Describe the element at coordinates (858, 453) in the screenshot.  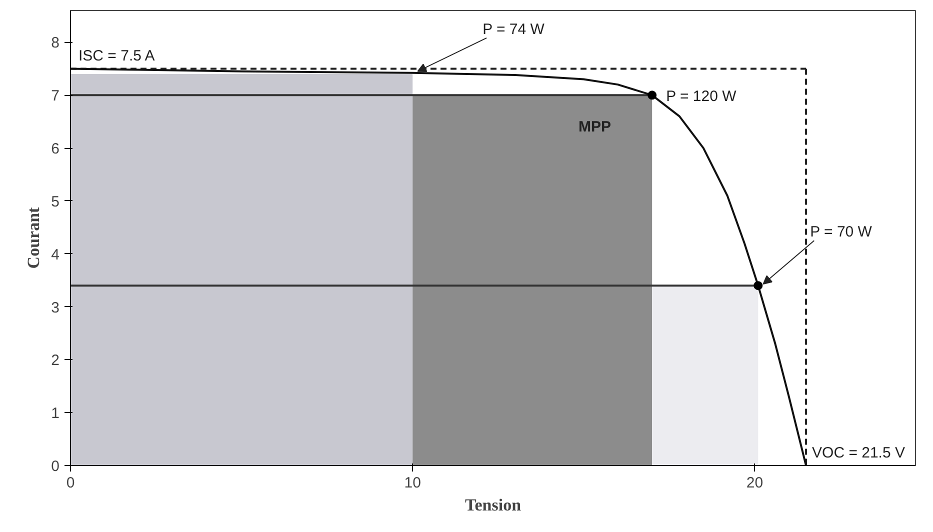
I see `annotation: VOC = 21.5 V` at that location.